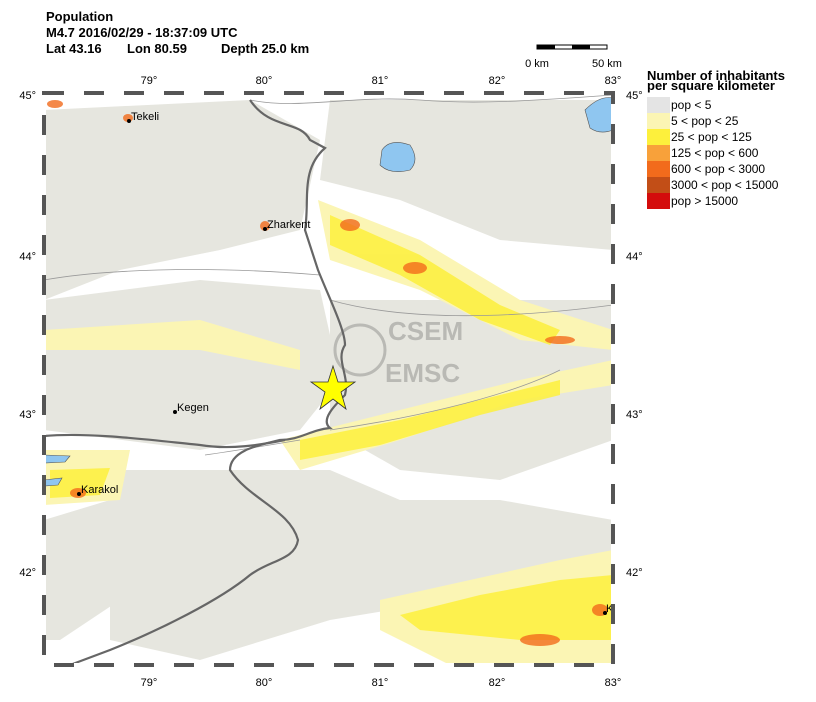 The height and width of the screenshot is (702, 816). I want to click on legend-label: pop < 5, so click(691, 105).